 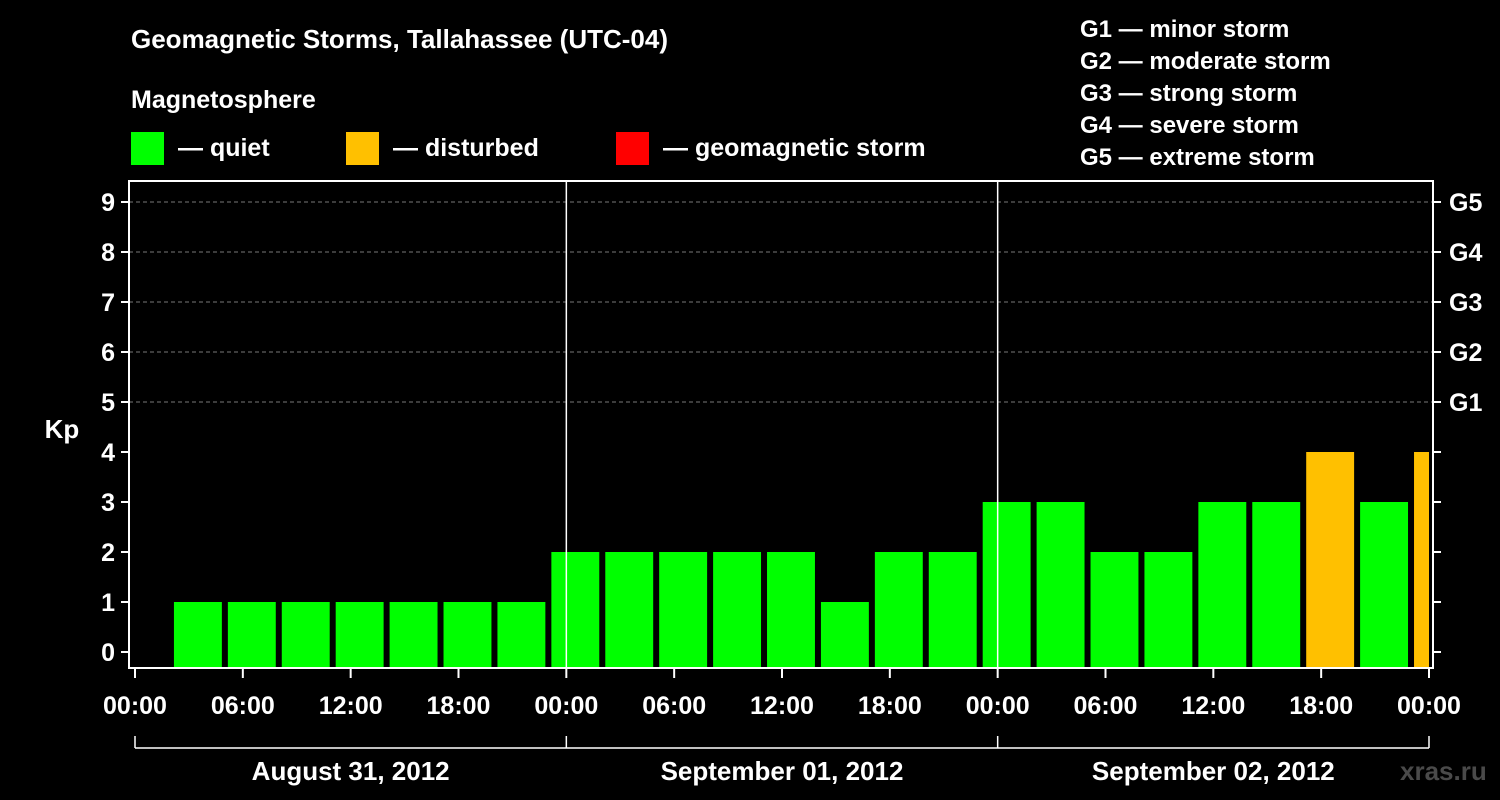 What do you see at coordinates (1465, 403) in the screenshot?
I see `right-tick-label-g1: G1` at bounding box center [1465, 403].